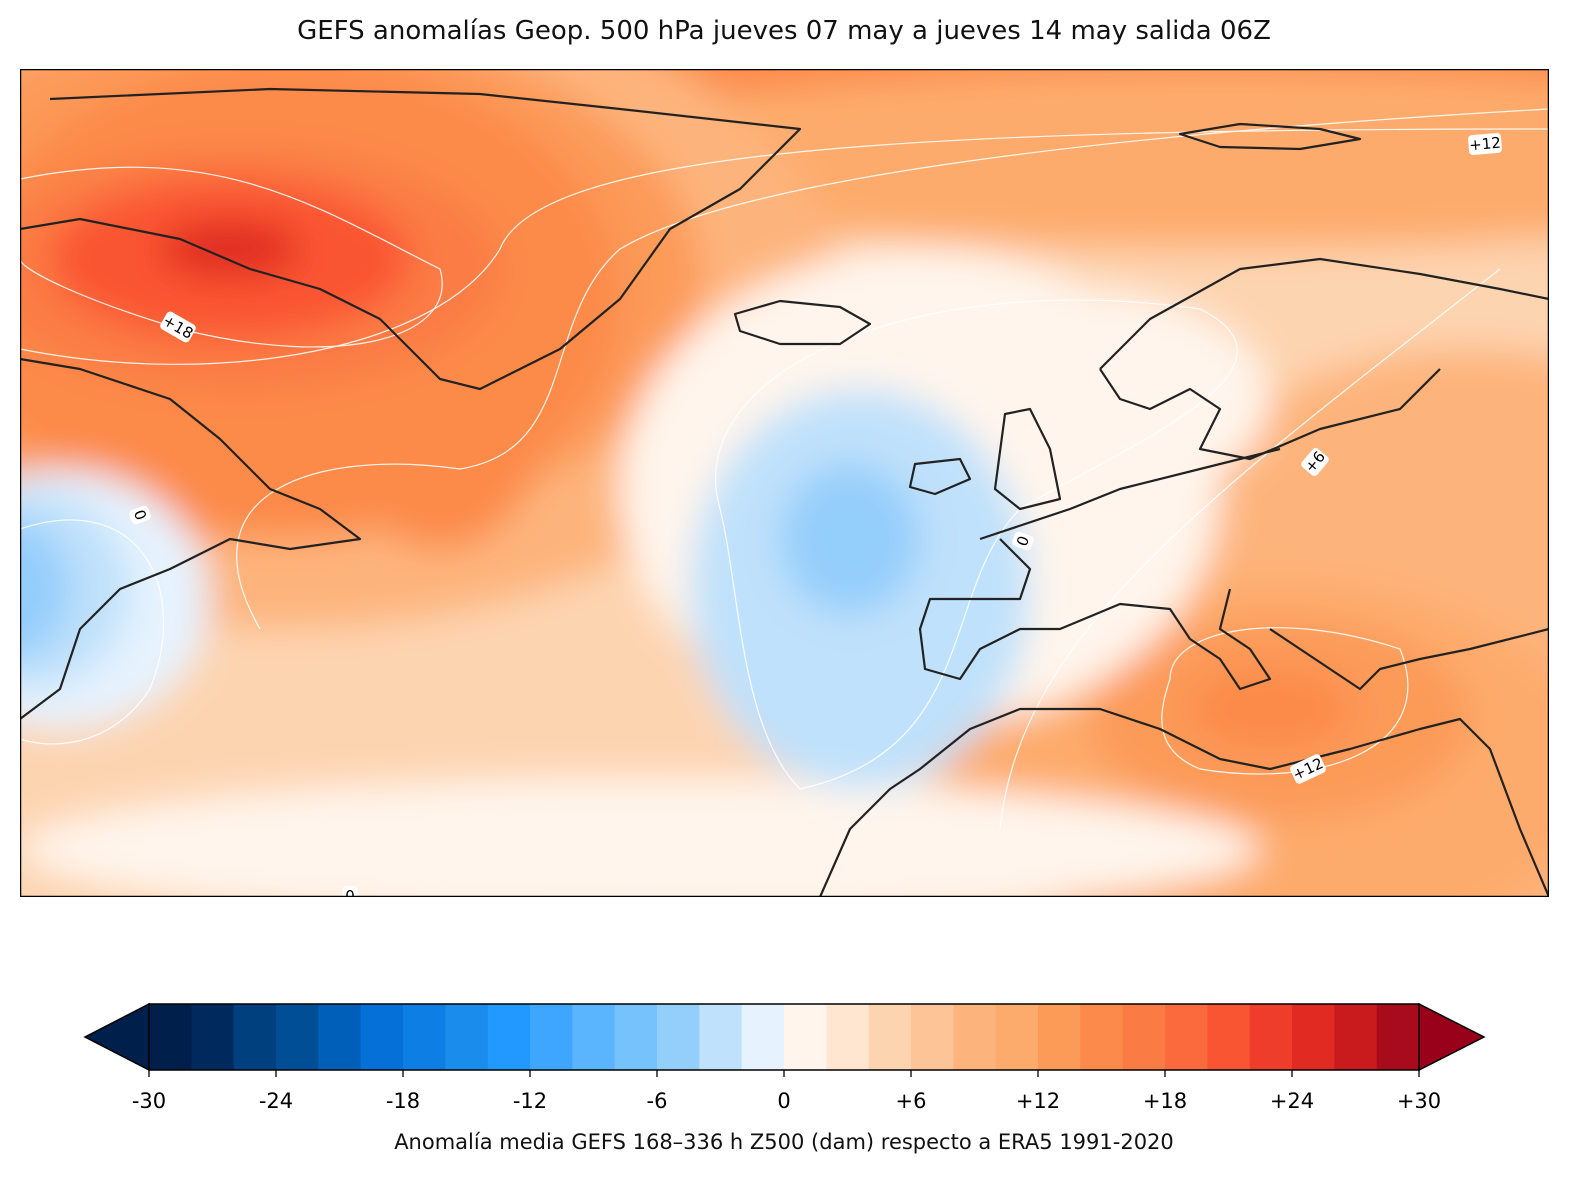 This screenshot has height=1196, width=1589. I want to click on colorbar-tick-label: -12, so click(530, 1101).